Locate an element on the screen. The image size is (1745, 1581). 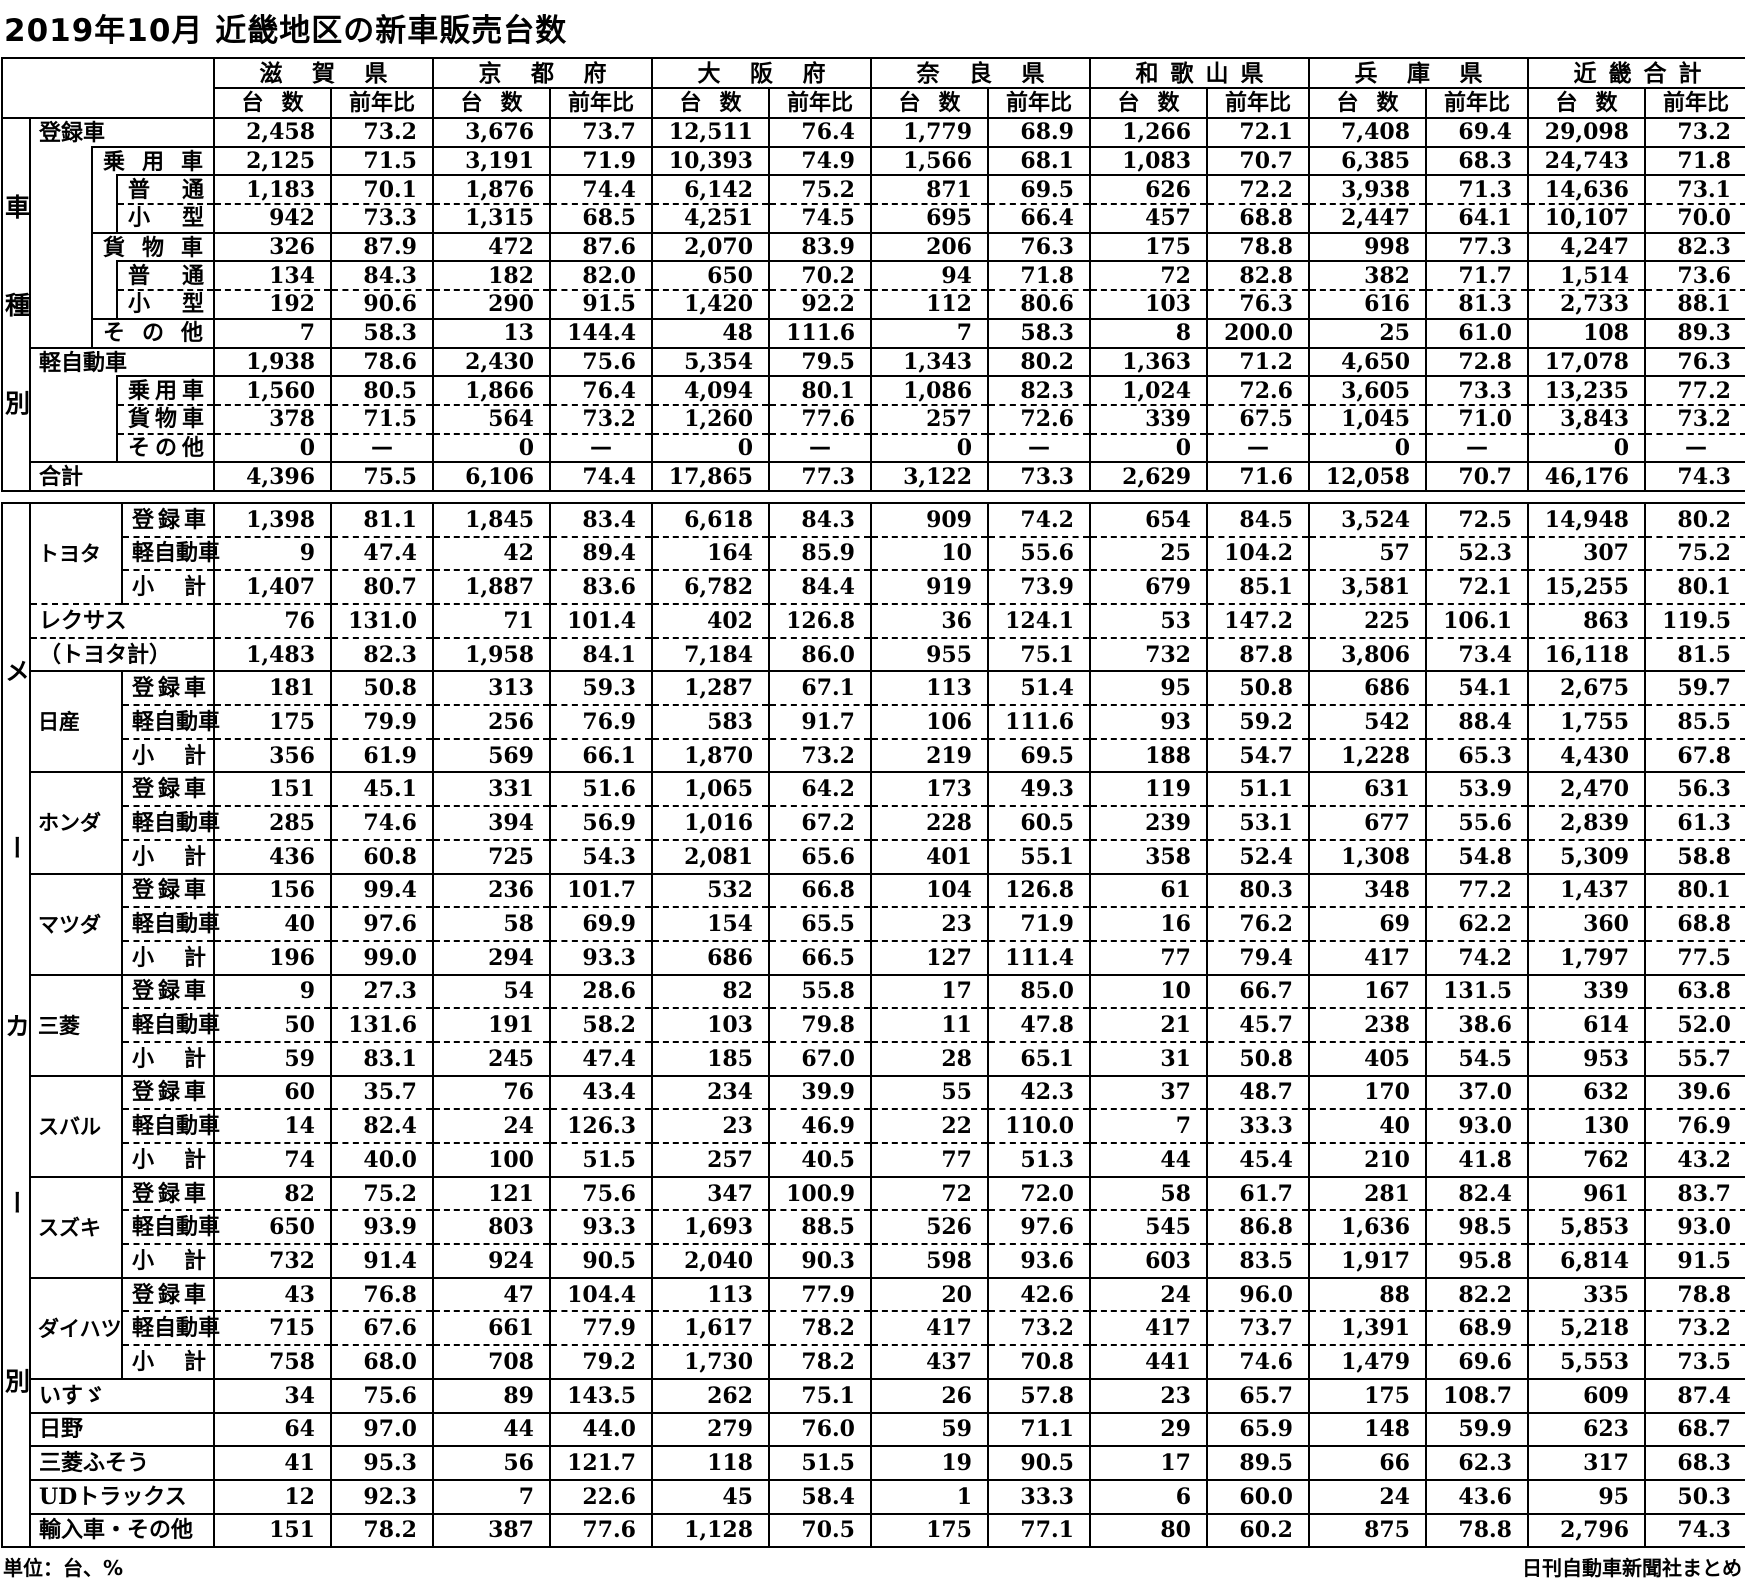
units-cell: 7 is located at coordinates (929, 333).